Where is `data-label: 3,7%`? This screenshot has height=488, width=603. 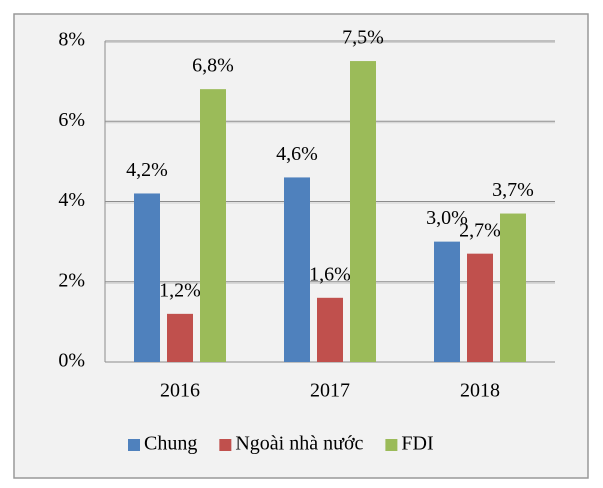
data-label: 3,7% is located at coordinates (513, 190).